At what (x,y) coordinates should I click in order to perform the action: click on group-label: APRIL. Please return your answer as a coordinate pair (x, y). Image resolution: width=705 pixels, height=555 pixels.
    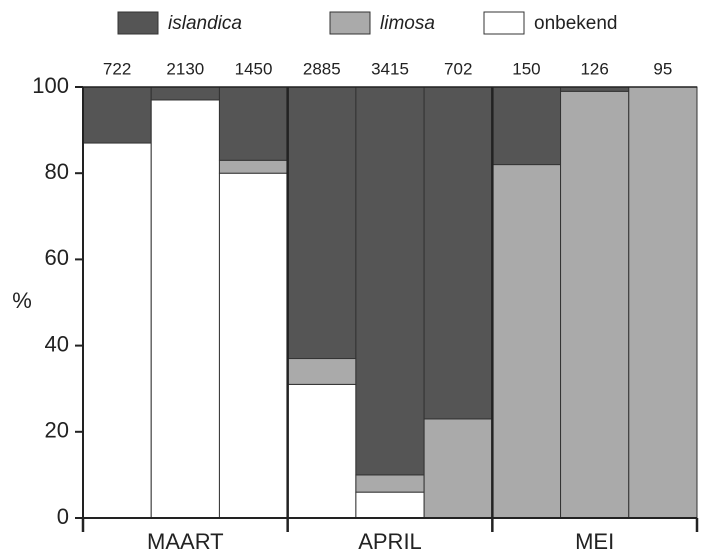
    Looking at the image, I should click on (390, 541).